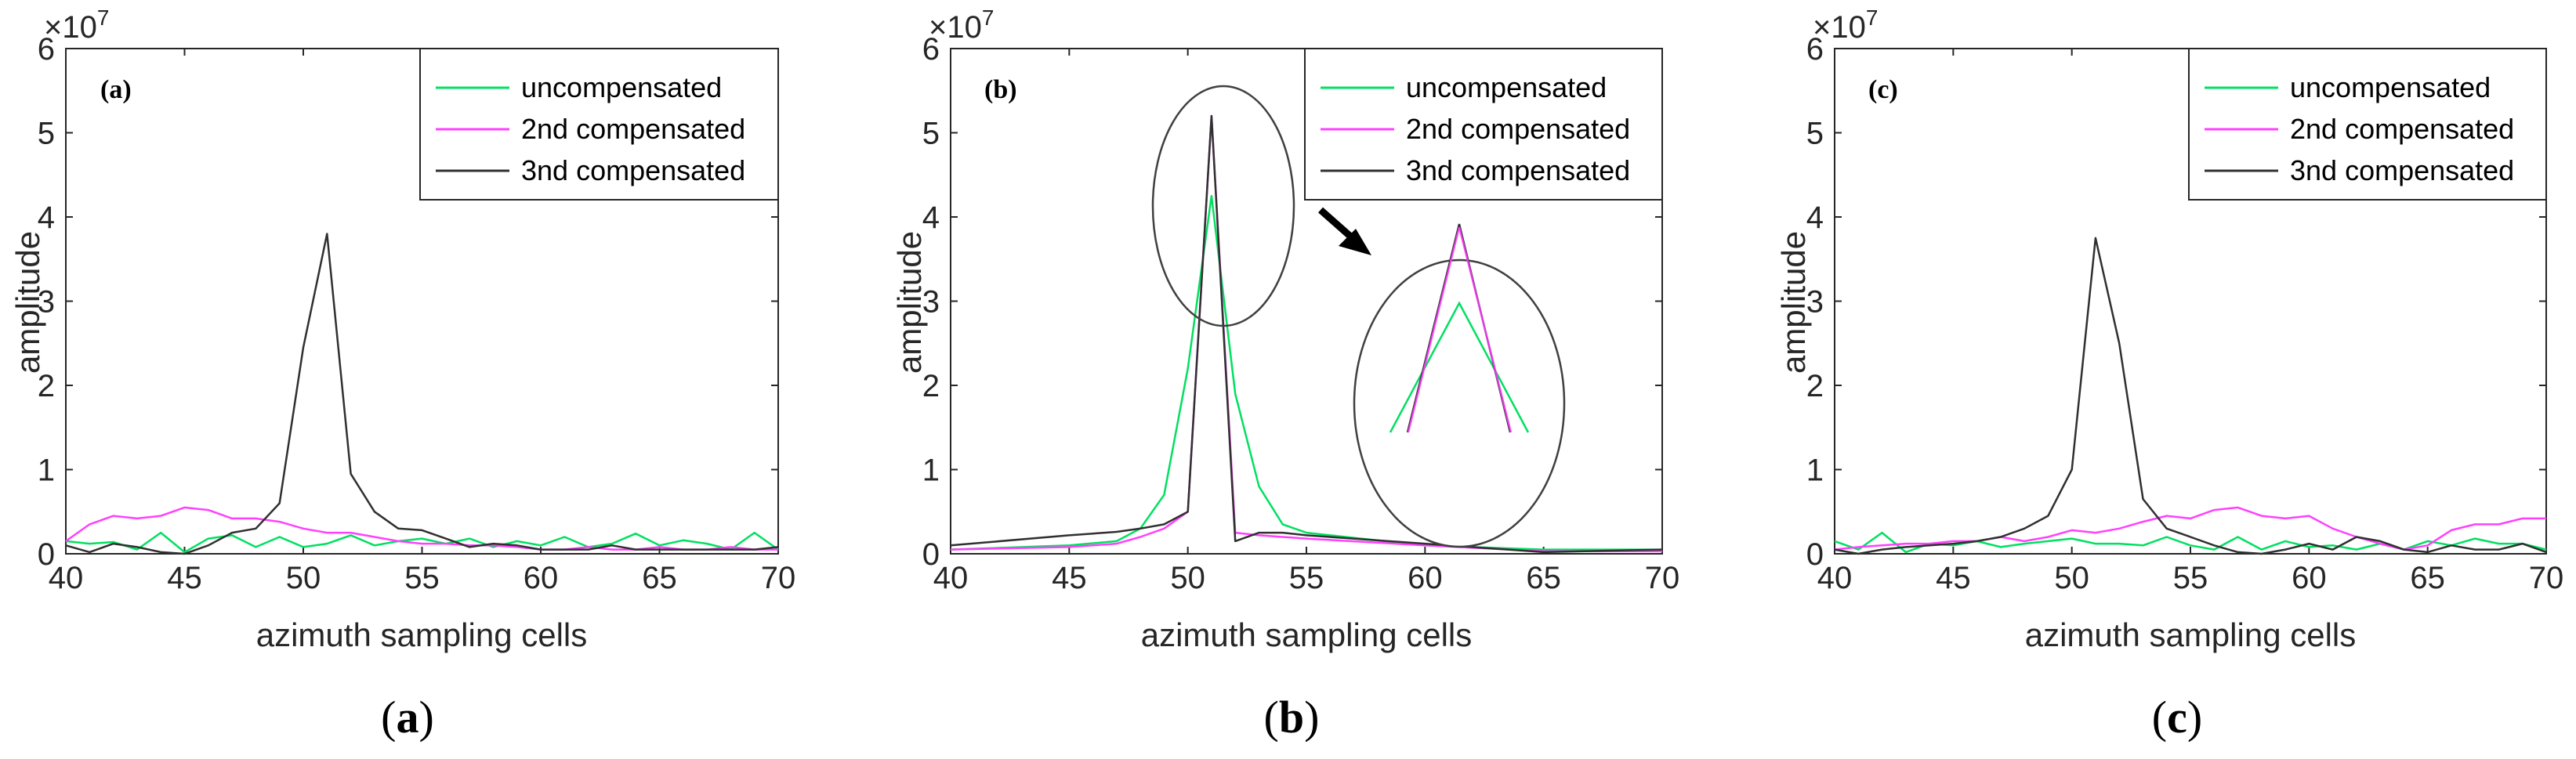 This screenshot has width=2576, height=759. I want to click on zoom-inset, so click(1459, 385).